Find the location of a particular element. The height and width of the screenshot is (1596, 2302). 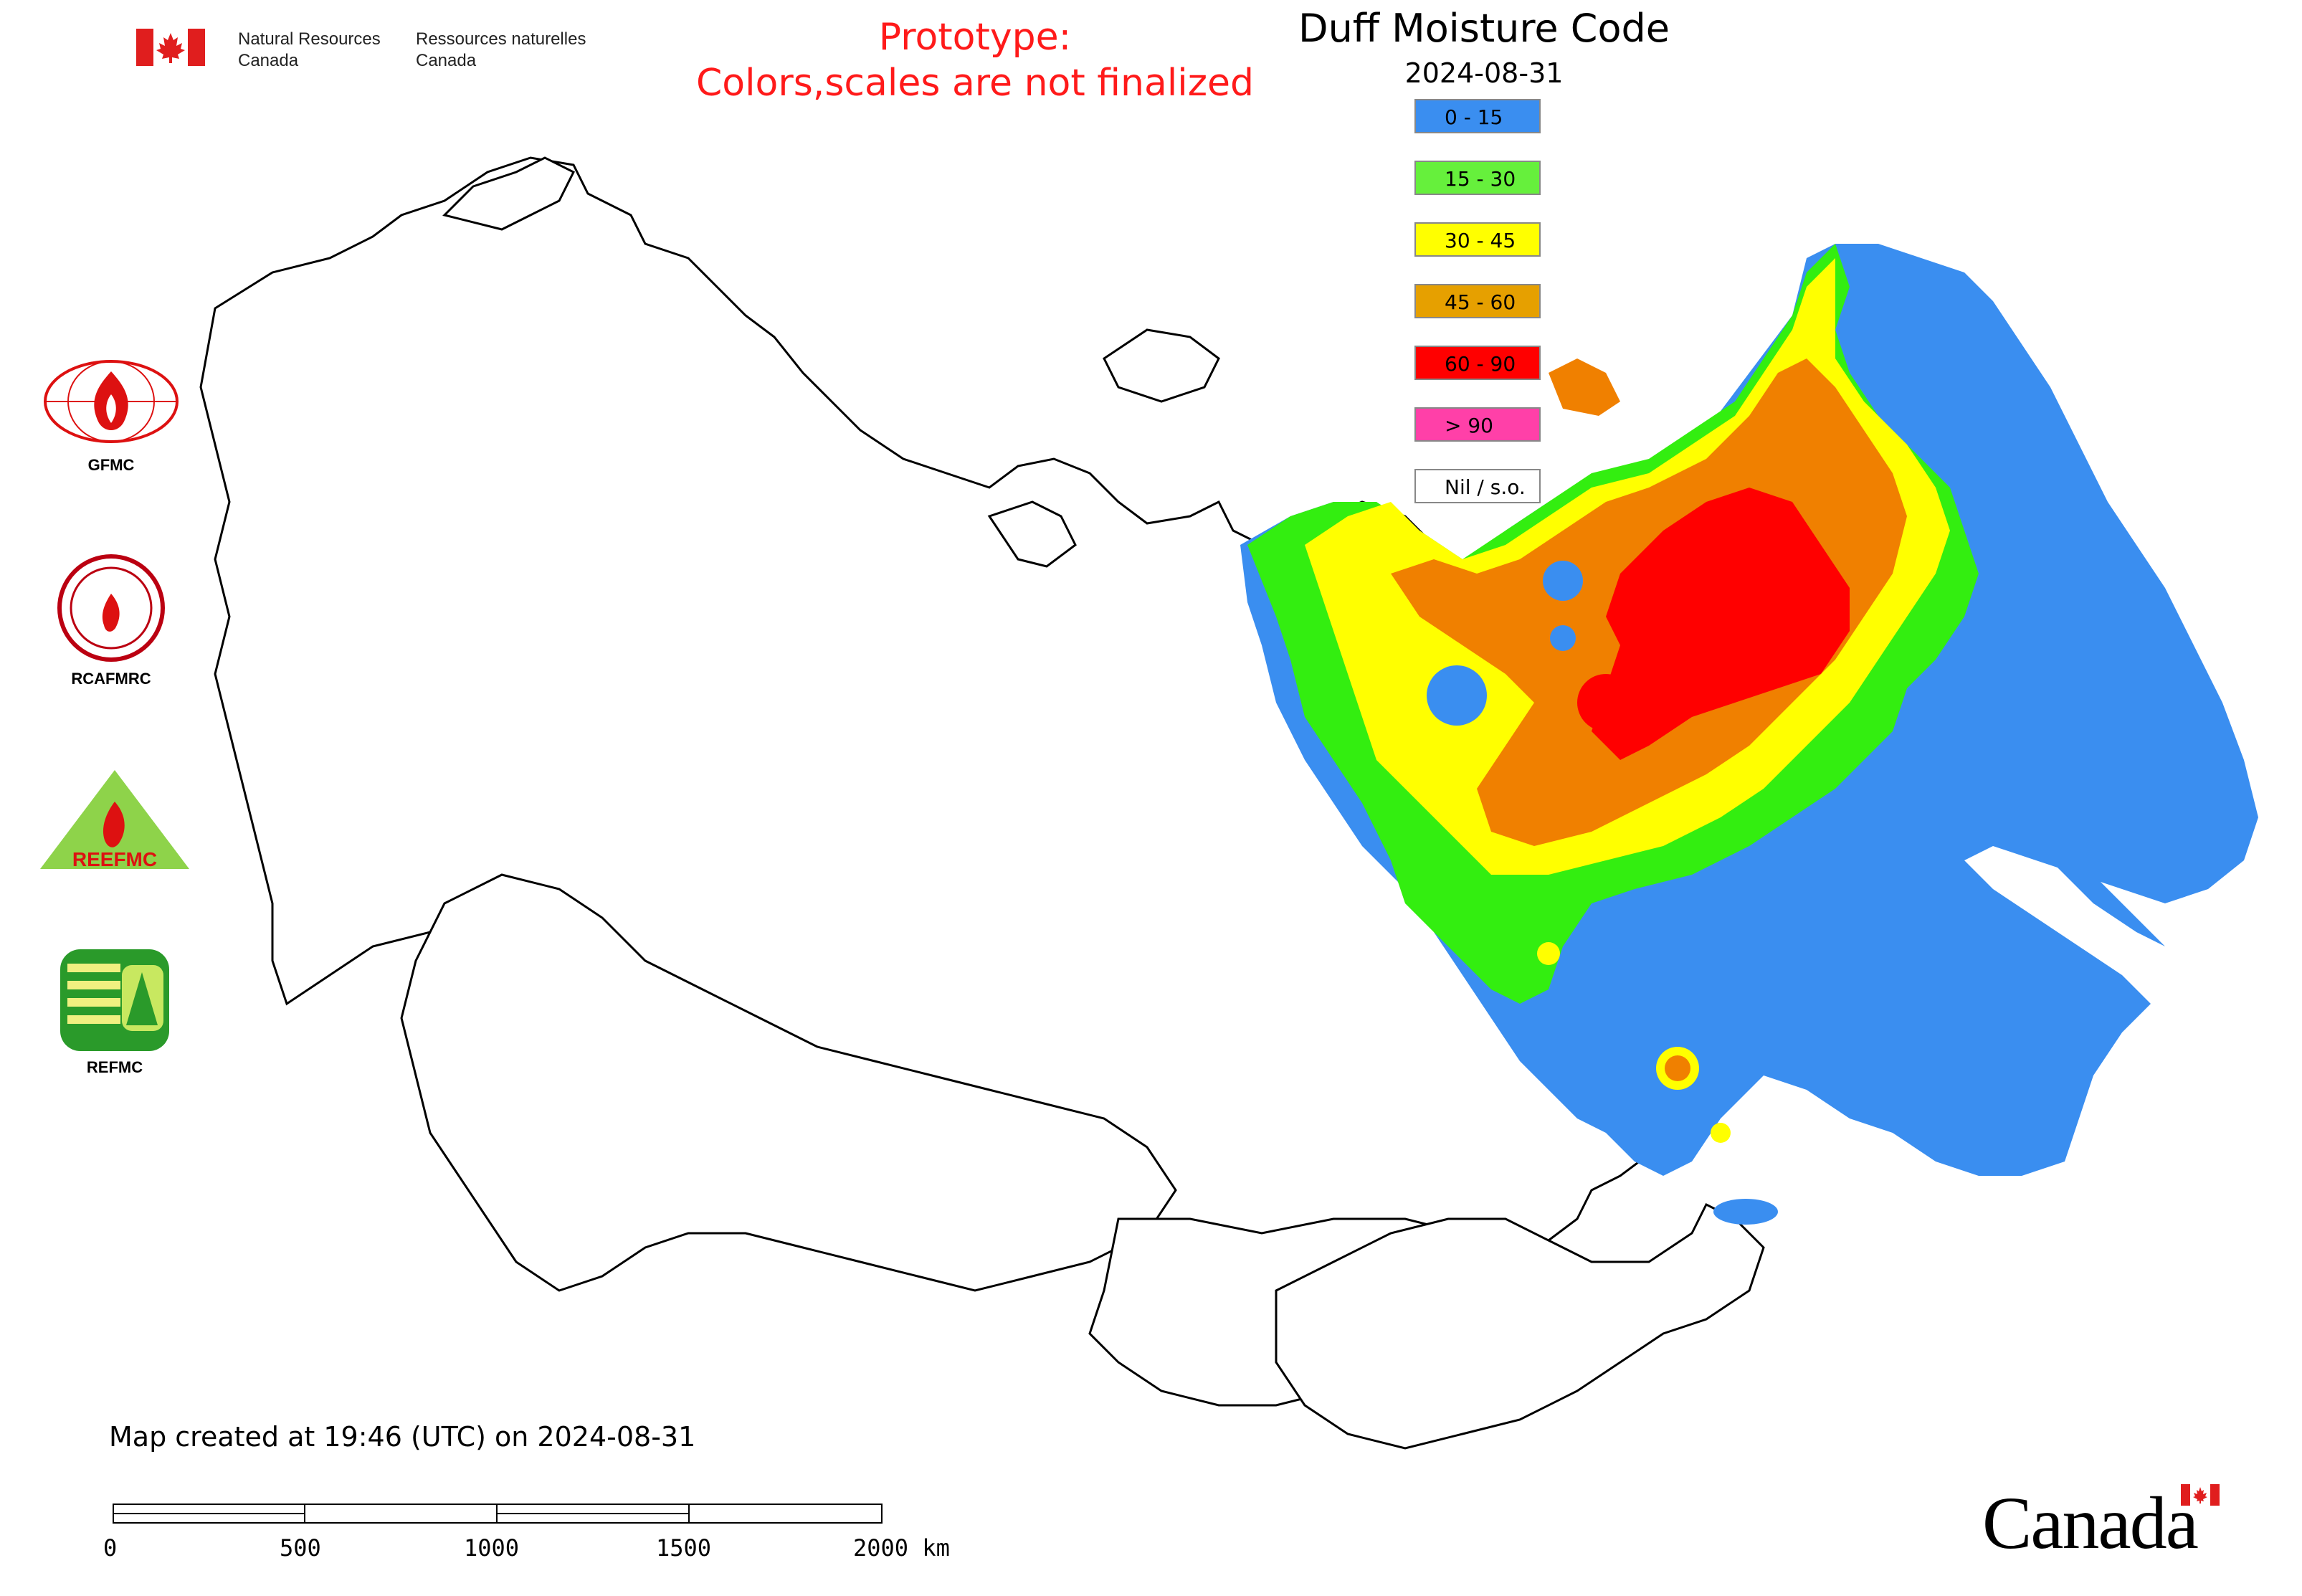

refmc-logo: REFMC is located at coordinates (114, 1011).